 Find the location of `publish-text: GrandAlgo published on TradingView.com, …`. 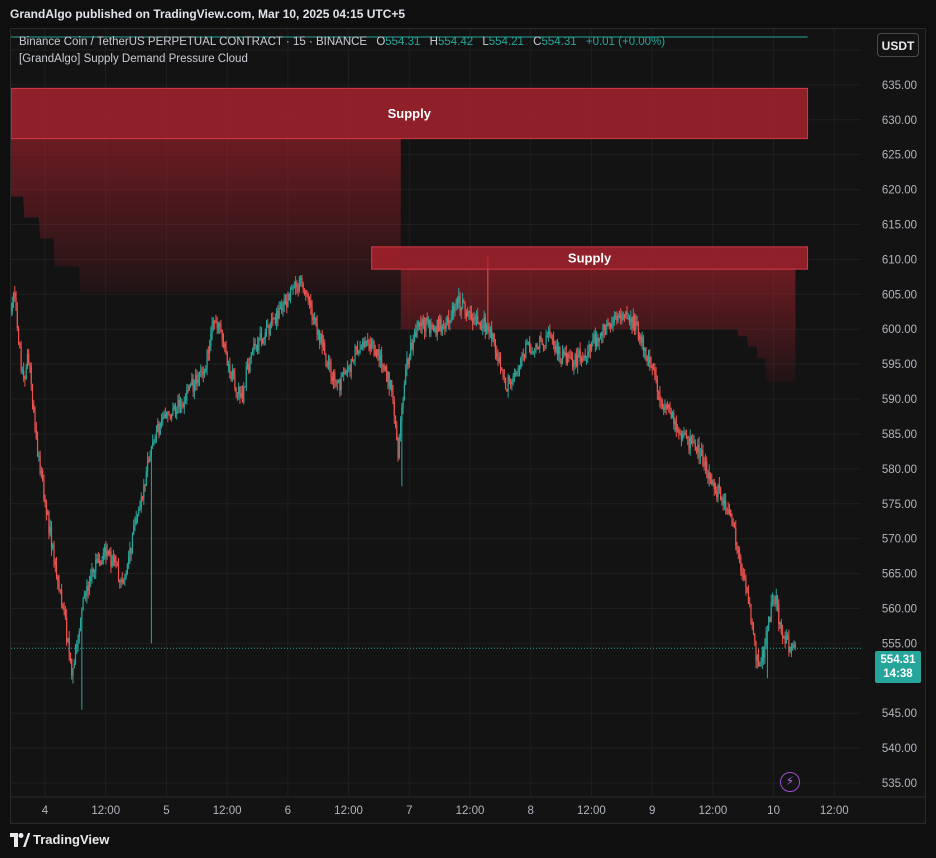

publish-text: GrandAlgo published on TradingView.com, … is located at coordinates (208, 14).